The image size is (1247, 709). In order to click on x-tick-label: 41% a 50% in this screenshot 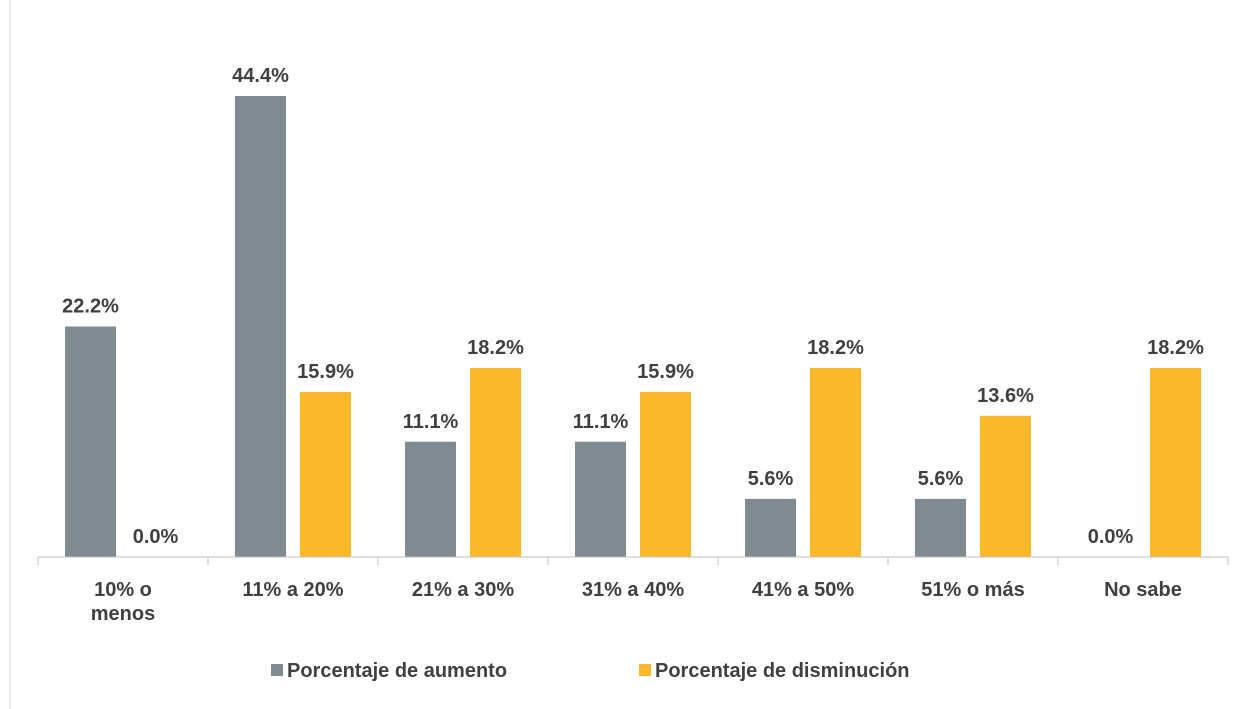, I will do `click(803, 590)`.